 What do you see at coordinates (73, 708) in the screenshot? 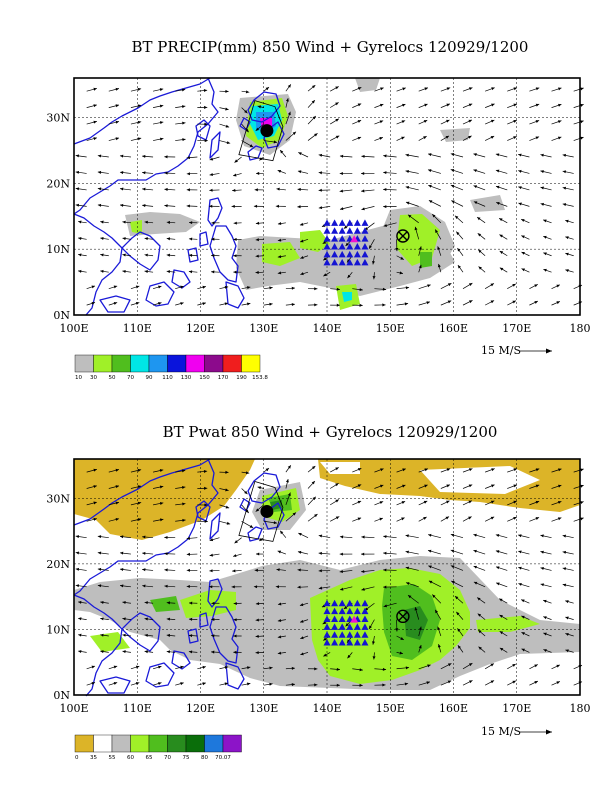
I see `x-tick-label: 100E` at bounding box center [73, 708].